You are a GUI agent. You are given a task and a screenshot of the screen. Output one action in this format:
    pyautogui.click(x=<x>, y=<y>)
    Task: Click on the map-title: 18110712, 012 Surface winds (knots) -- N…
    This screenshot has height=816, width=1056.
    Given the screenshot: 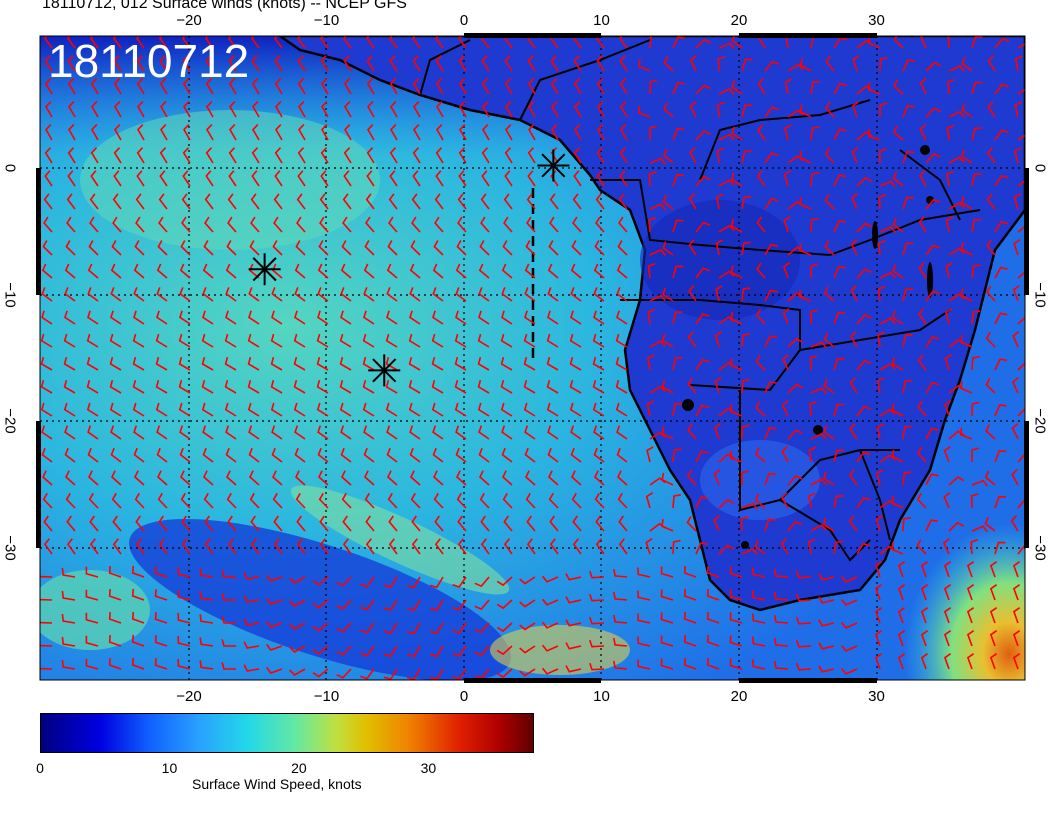 What is the action you would take?
    pyautogui.click(x=224, y=6)
    